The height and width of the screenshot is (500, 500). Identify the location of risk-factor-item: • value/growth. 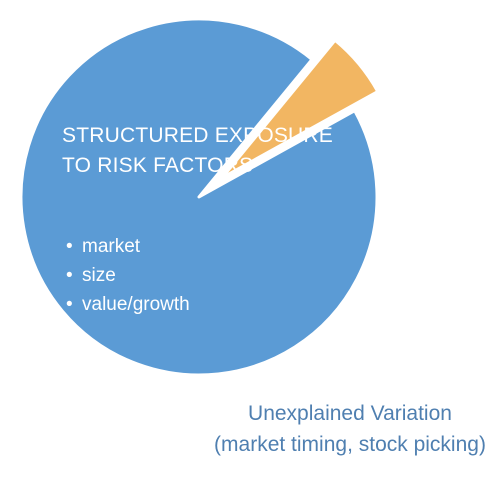
(128, 304).